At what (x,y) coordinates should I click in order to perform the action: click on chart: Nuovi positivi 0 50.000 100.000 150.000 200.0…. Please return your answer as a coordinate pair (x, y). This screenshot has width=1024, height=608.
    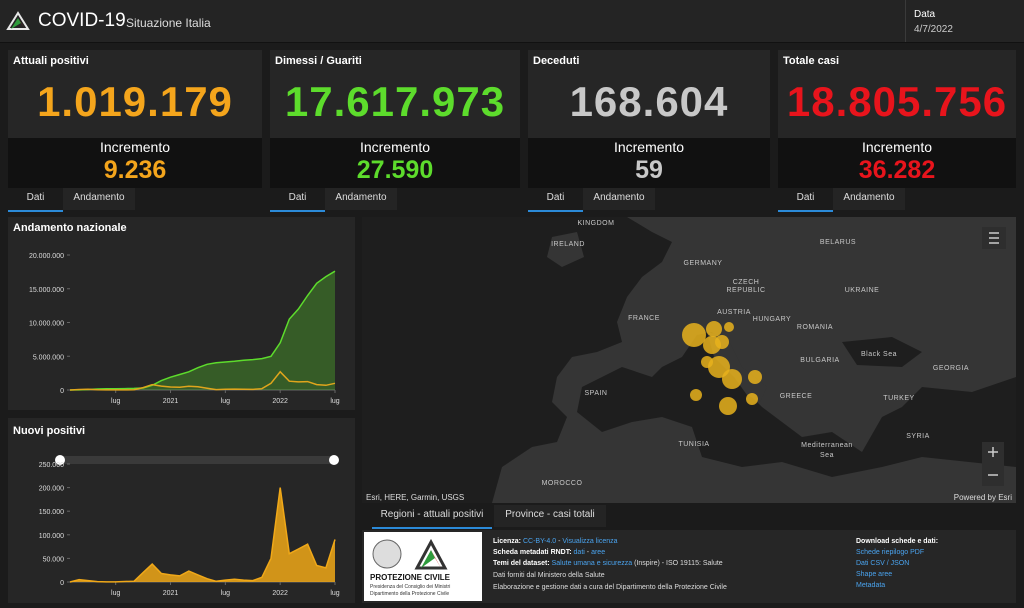
    Looking at the image, I should click on (176, 511).